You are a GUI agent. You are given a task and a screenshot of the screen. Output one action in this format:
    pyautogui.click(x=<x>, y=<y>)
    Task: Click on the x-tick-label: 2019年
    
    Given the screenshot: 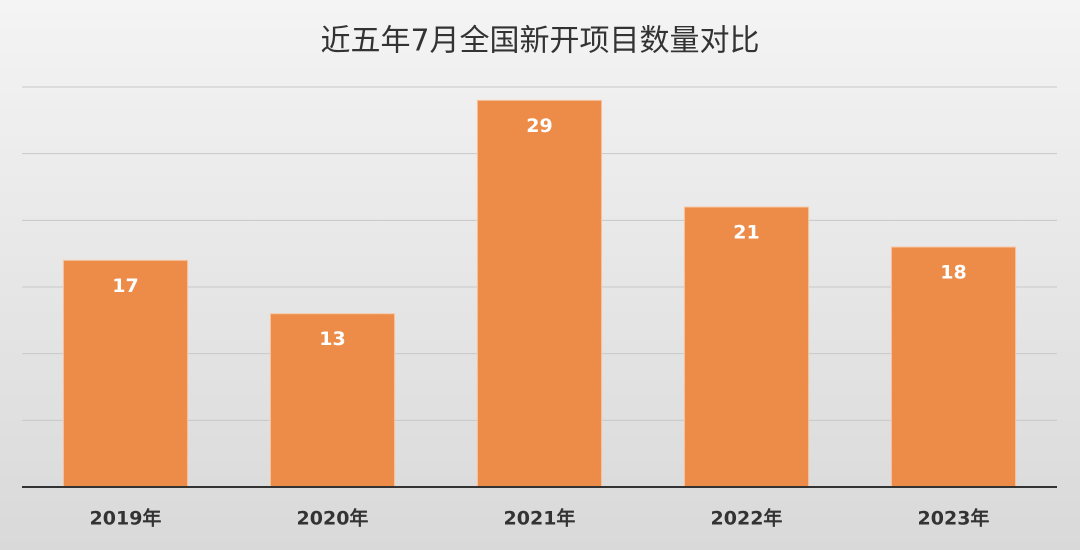 What is the action you would take?
    pyautogui.click(x=126, y=518)
    